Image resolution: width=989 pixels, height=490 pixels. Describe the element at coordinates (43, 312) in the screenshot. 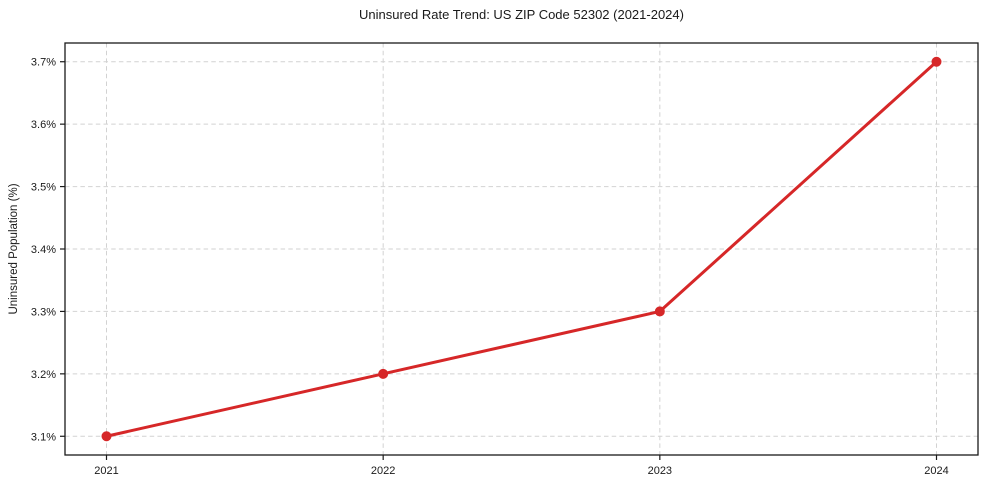

I see `y-tick-label: 3.3%` at that location.